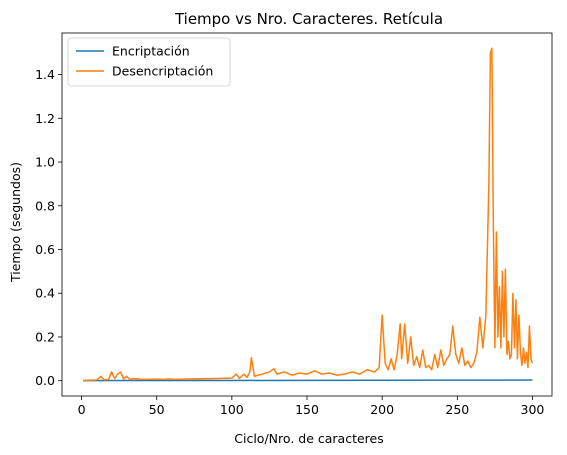  I want to click on x-tick-label: 250, so click(457, 409).